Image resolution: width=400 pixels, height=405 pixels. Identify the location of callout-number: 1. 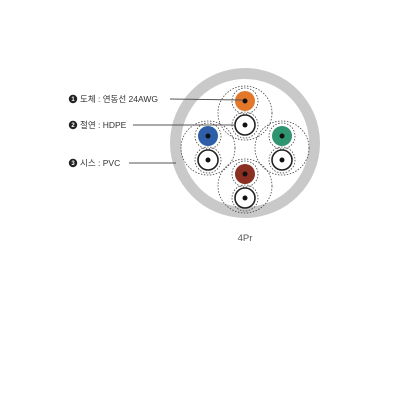
(73, 100).